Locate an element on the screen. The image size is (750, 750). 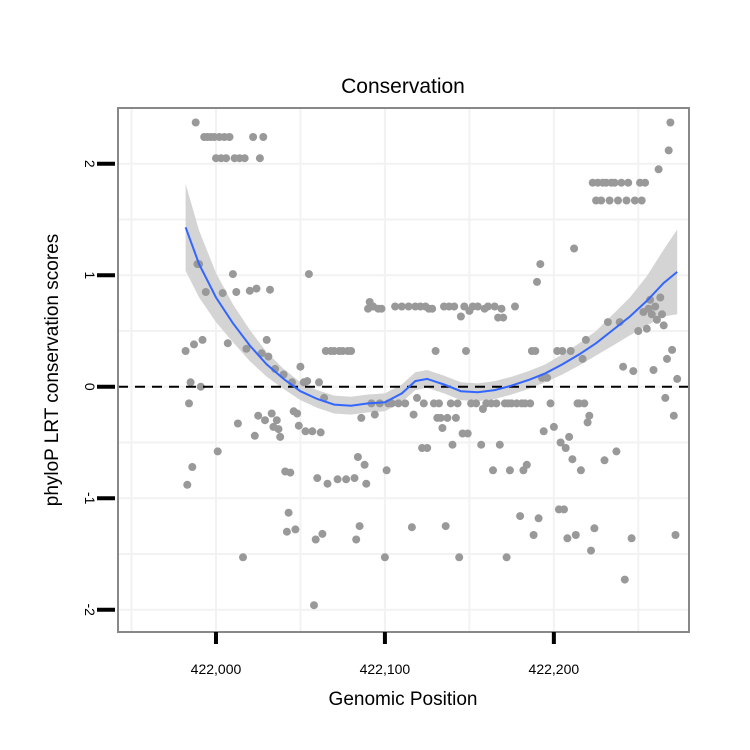
y-axis: 2 1 0 -1 -2 is located at coordinates (98, 388).